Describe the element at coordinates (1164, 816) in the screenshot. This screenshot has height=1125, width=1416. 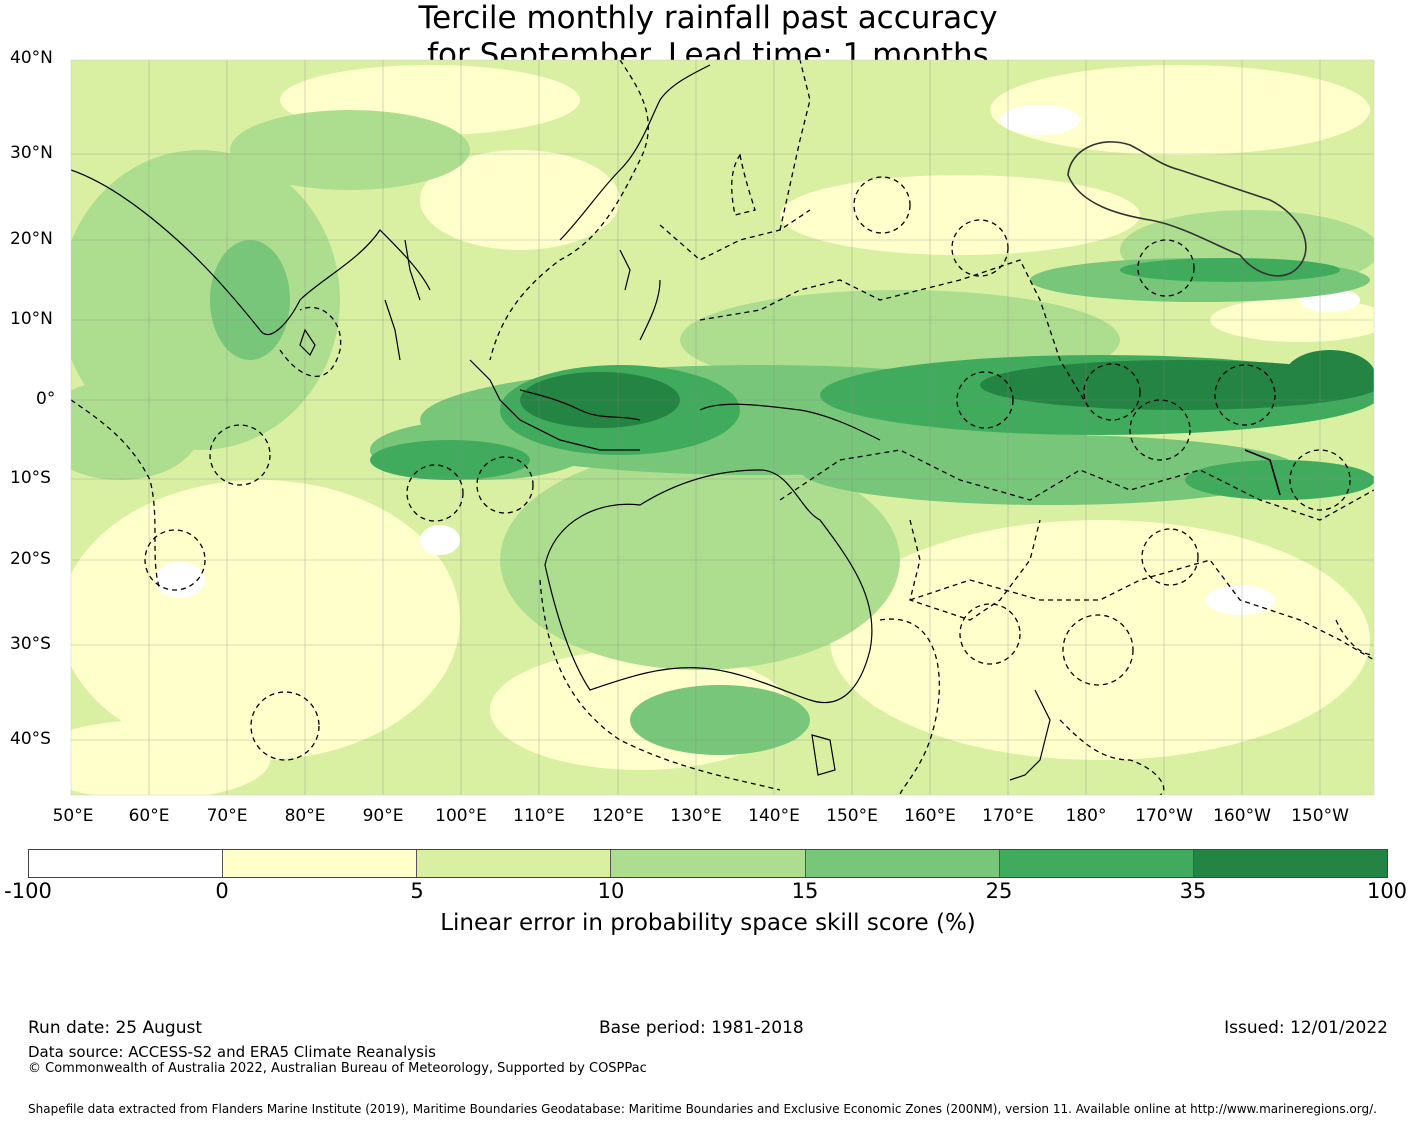
I see `lon-label-170w: 170°W` at that location.